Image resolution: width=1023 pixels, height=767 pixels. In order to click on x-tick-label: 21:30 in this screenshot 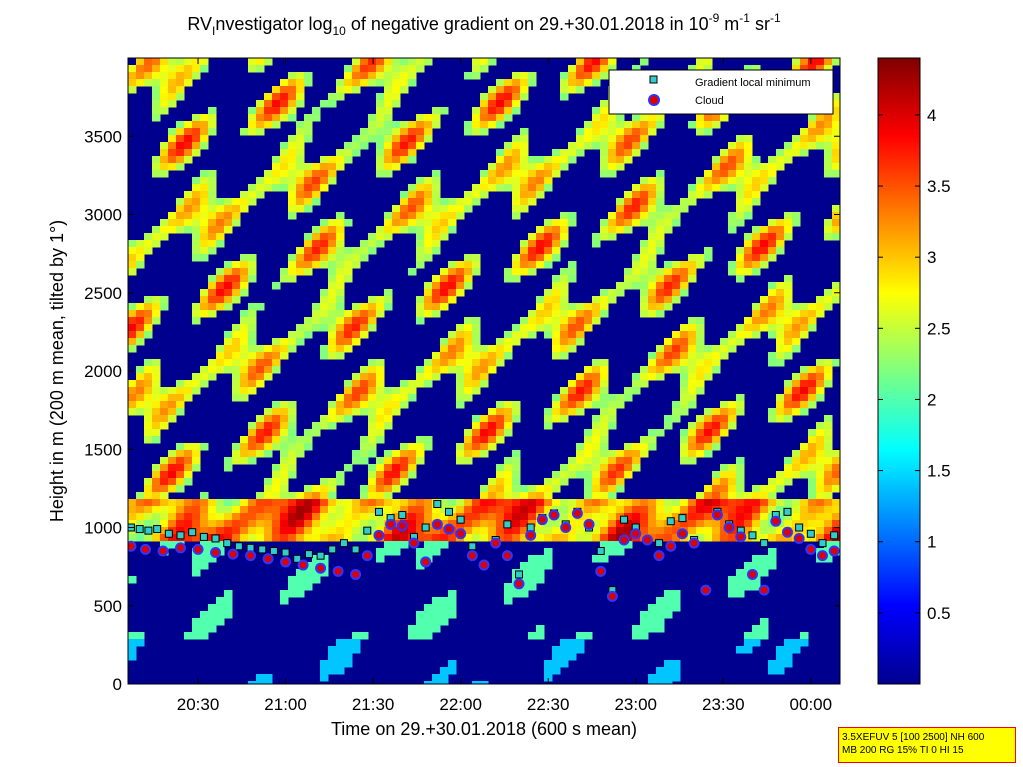, I will do `click(373, 704)`.